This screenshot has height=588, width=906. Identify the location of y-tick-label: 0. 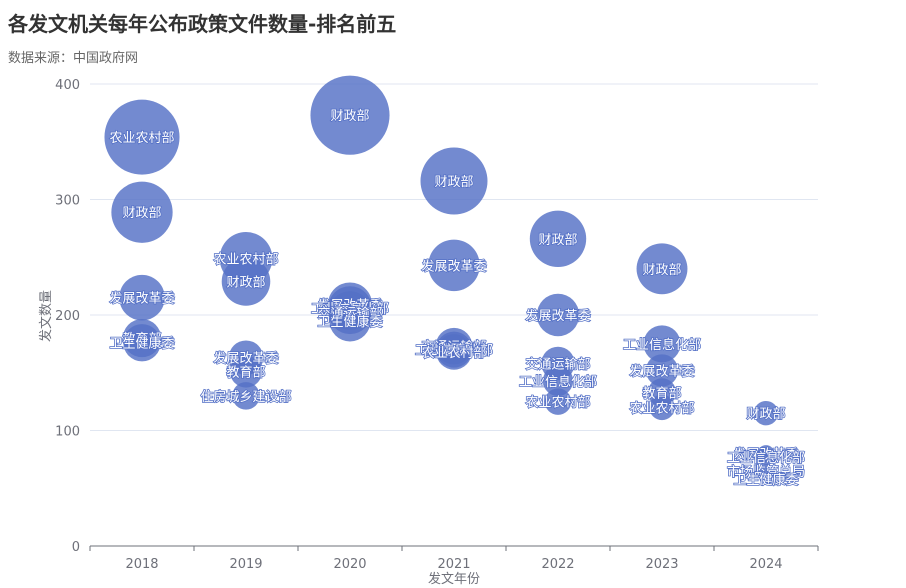
(76, 547).